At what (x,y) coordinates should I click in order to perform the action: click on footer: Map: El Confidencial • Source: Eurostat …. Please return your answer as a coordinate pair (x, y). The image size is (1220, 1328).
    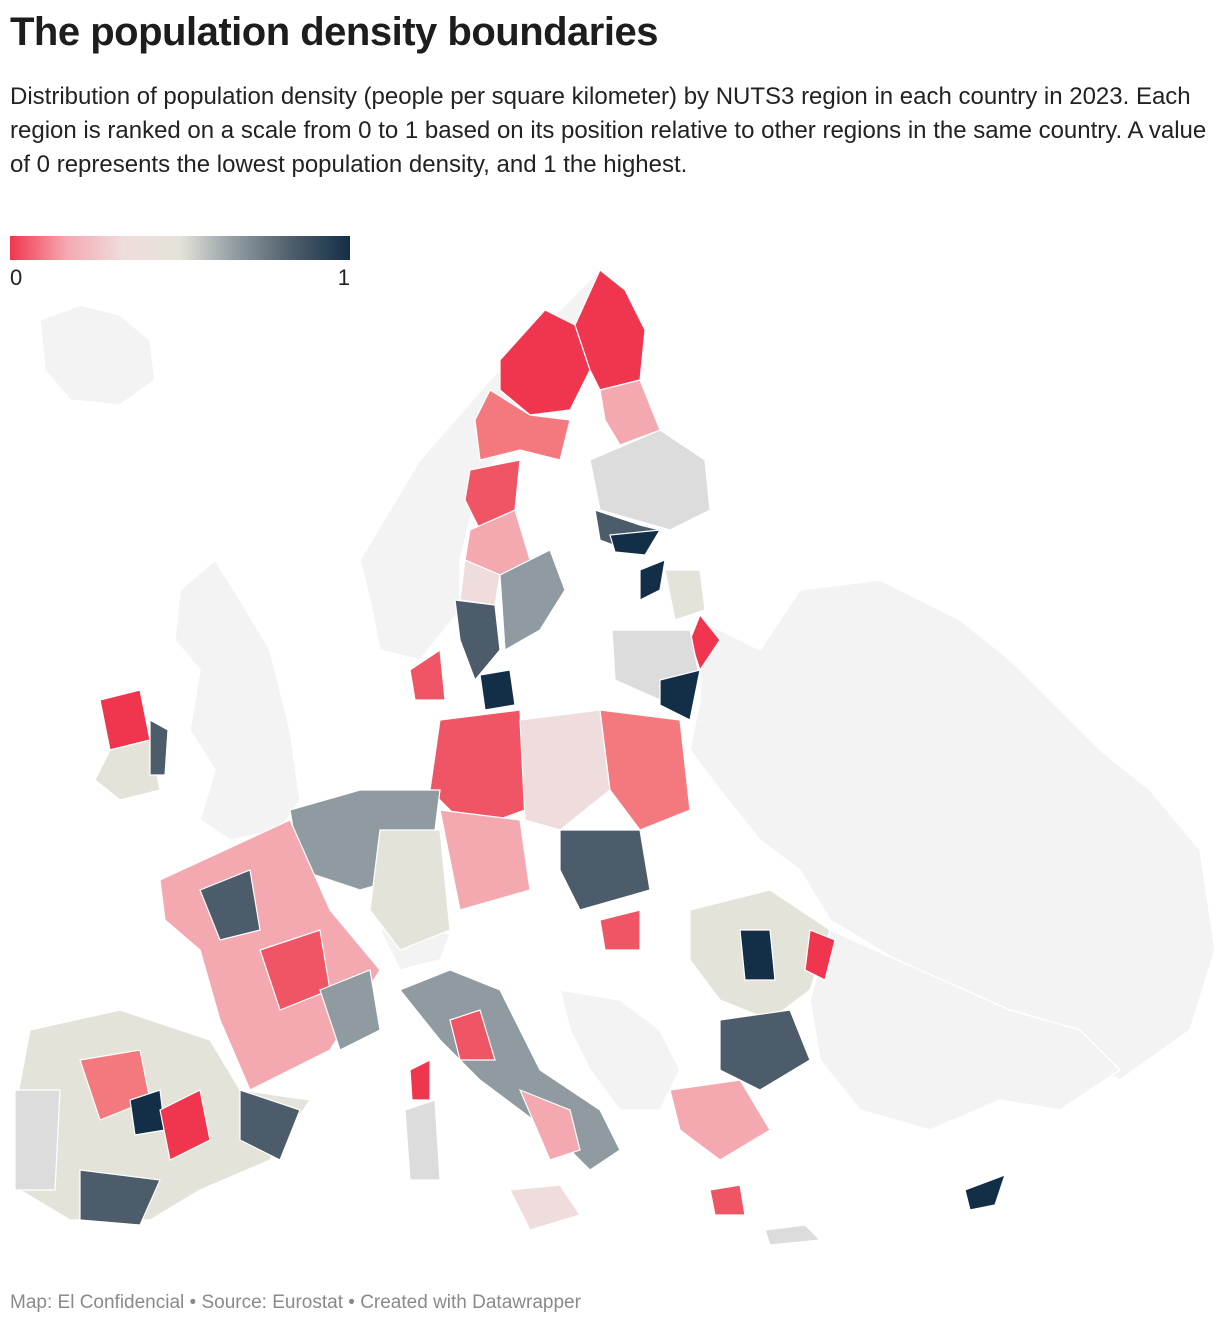
    Looking at the image, I should click on (295, 1302).